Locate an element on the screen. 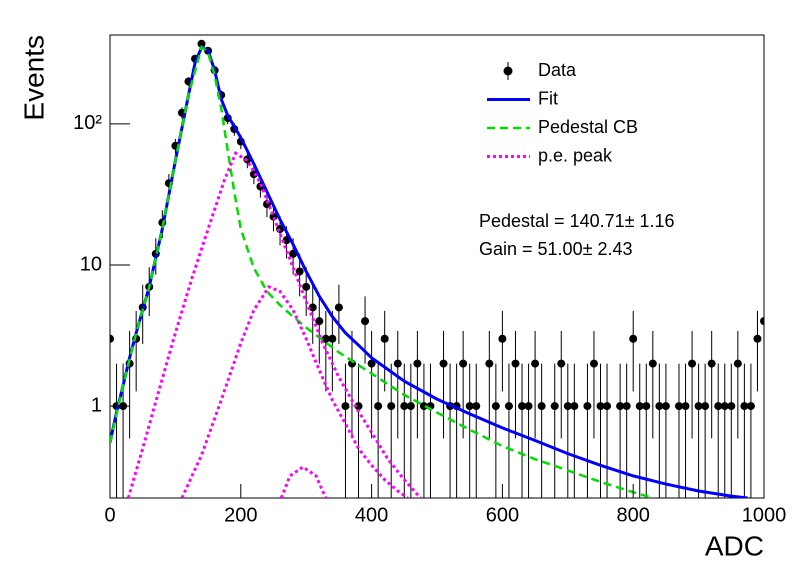 The height and width of the screenshot is (577, 796). x-tick-label: 1000 is located at coordinates (764, 515).